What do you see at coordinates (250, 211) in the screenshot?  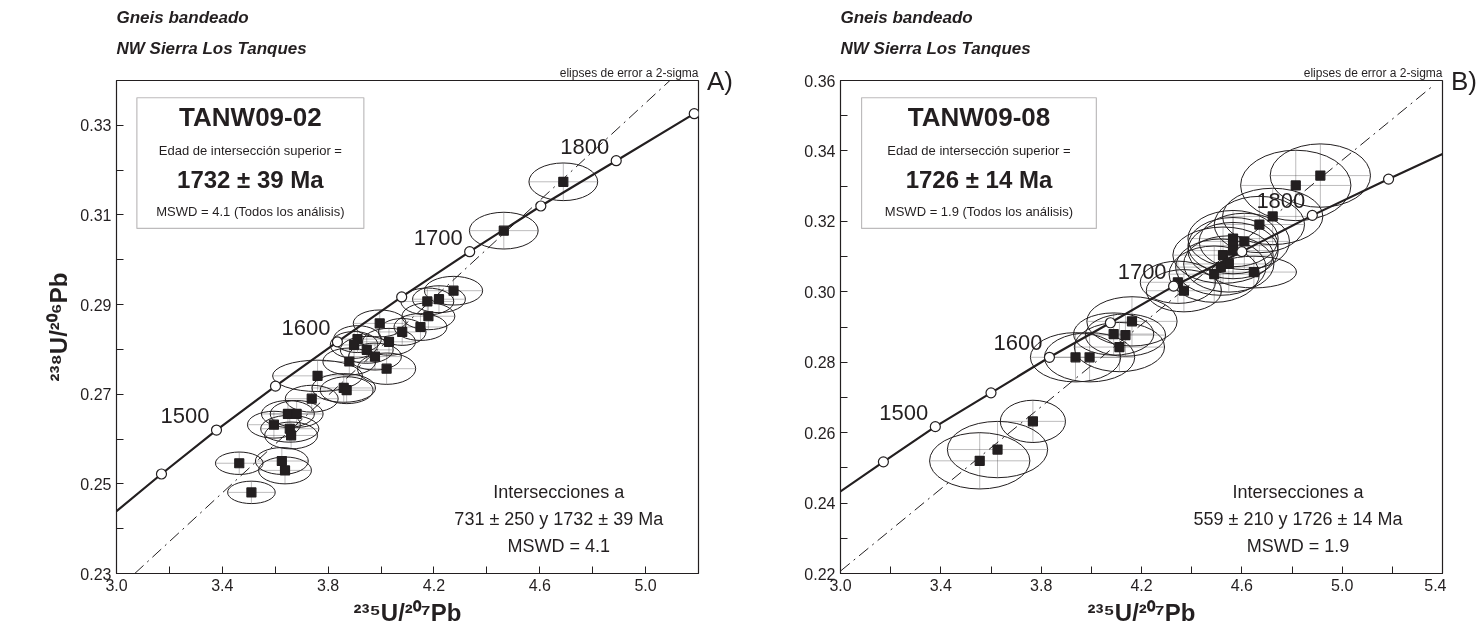 I see `annotation: MSWD = 4.1 (Todos los análisis)` at bounding box center [250, 211].